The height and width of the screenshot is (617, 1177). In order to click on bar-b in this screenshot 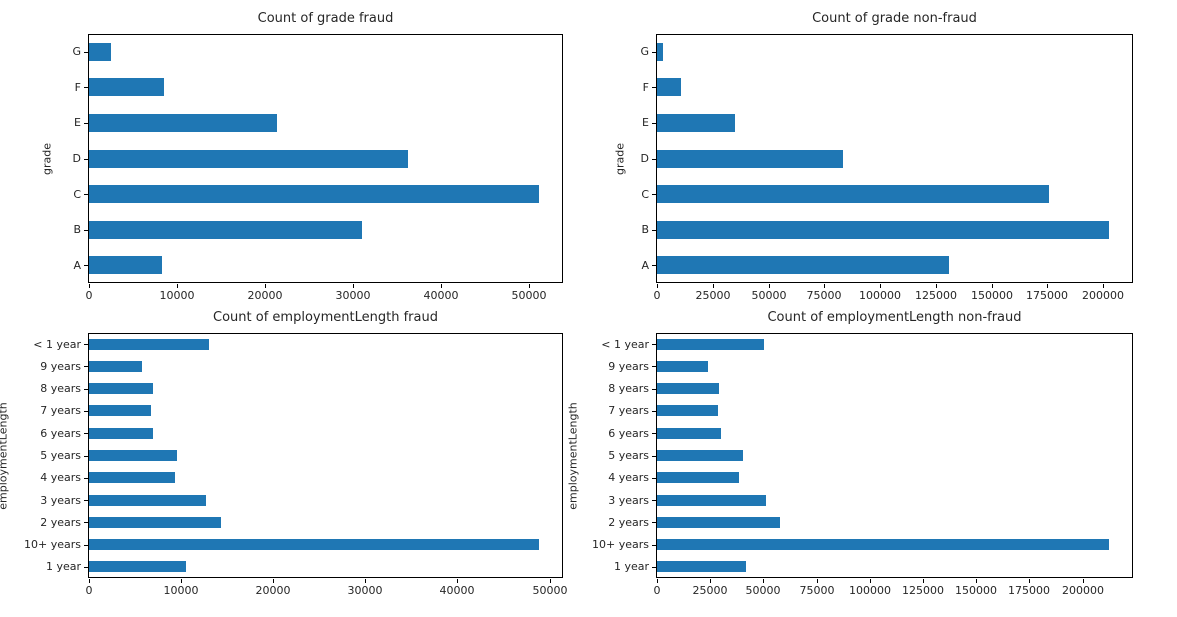, I will do `click(225, 230)`.